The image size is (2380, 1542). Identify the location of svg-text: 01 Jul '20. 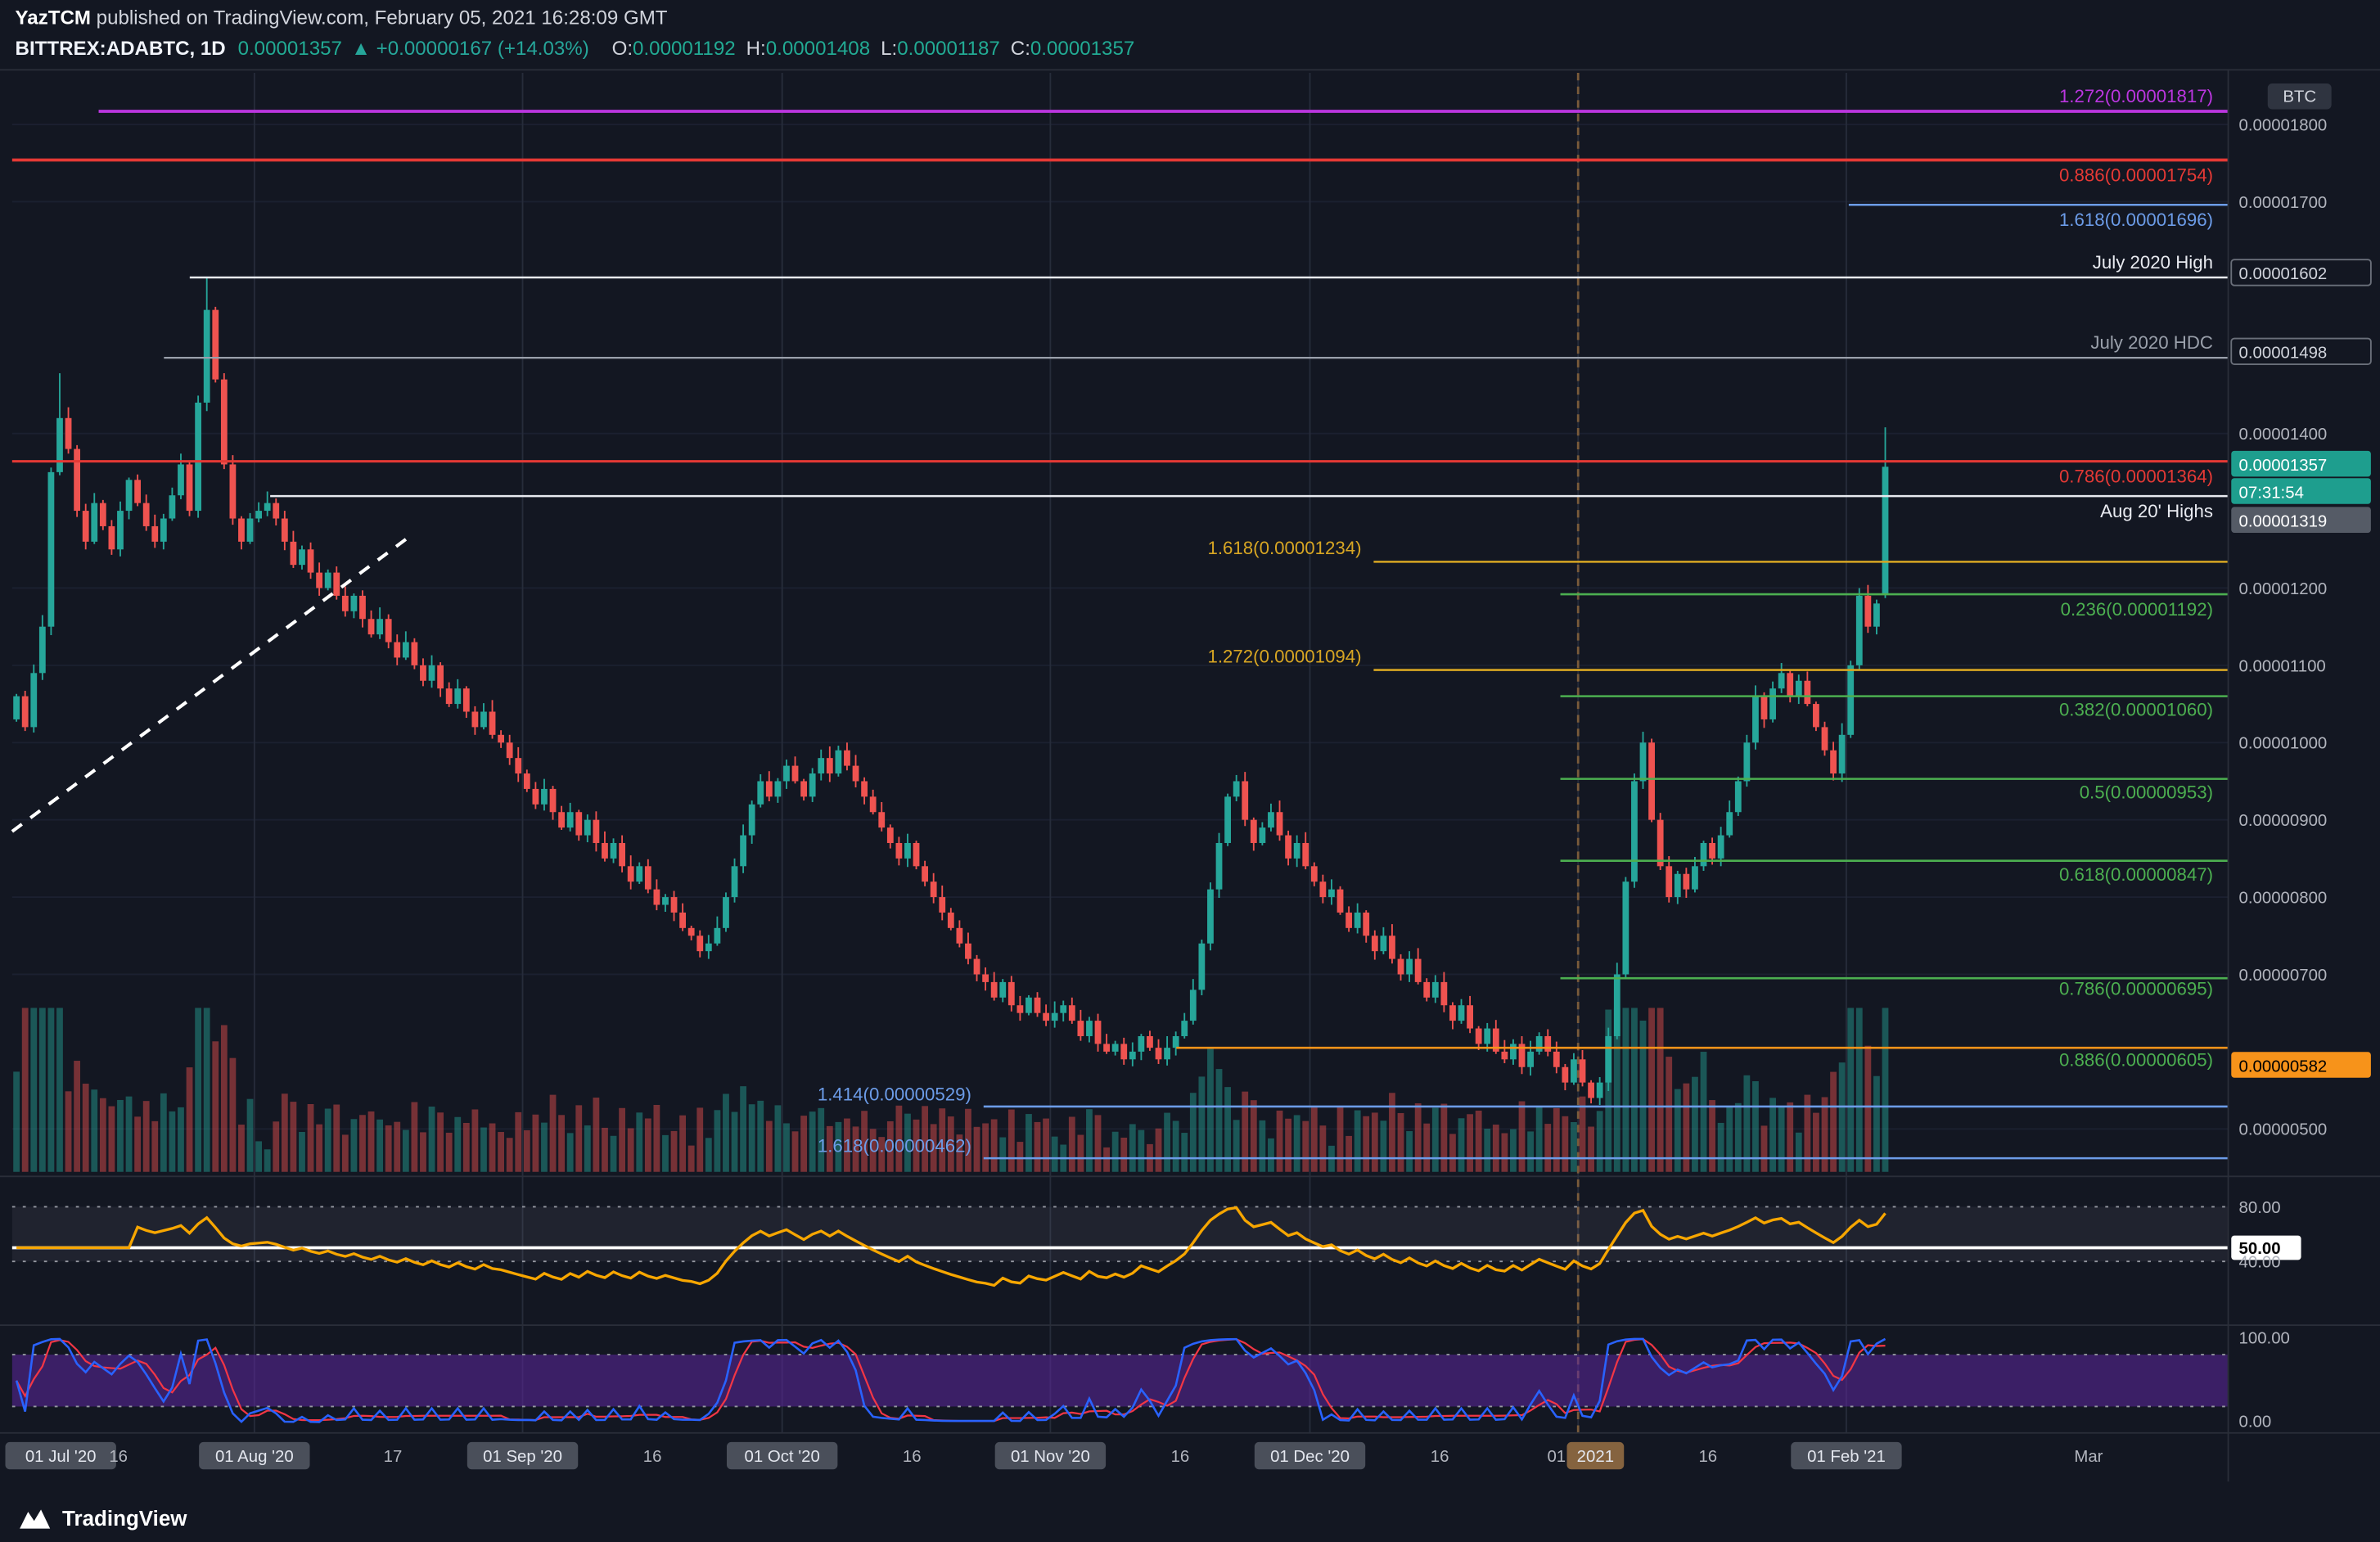
(61, 1457).